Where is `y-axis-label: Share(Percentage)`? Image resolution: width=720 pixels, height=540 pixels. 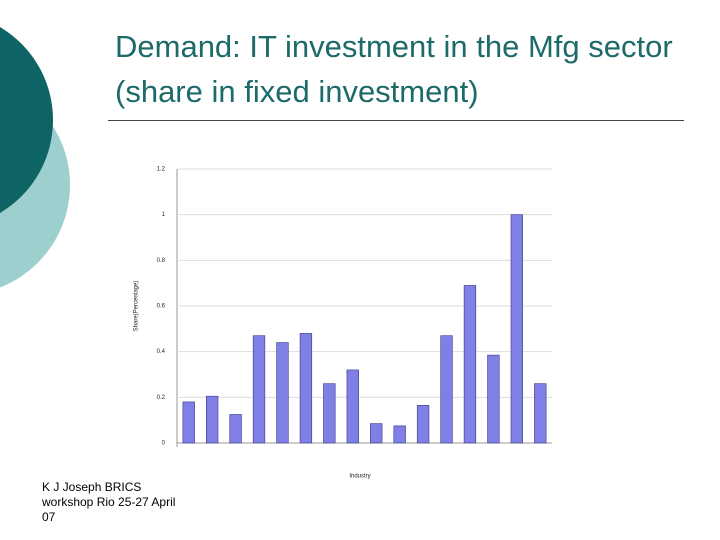 y-axis-label: Share(Percentage) is located at coordinates (137, 306).